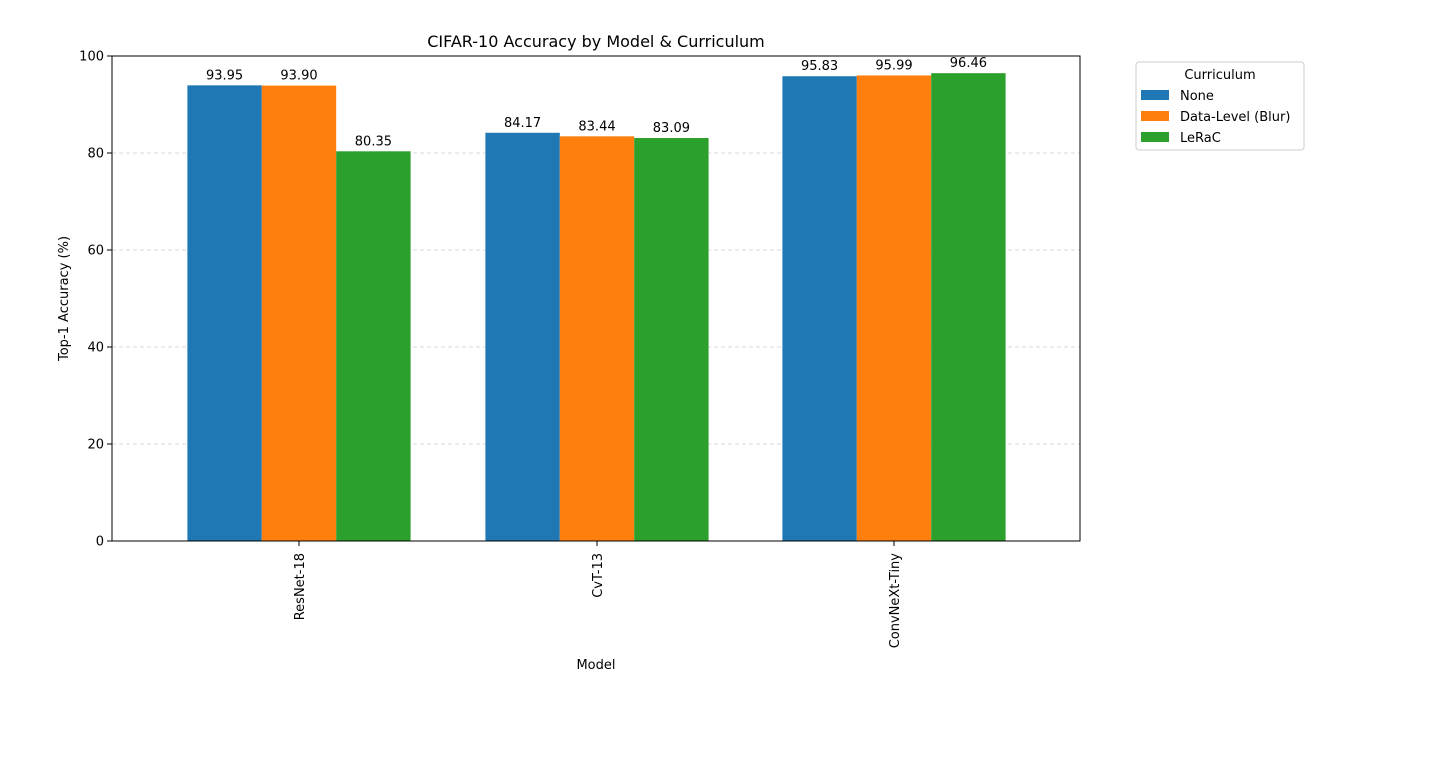  Describe the element at coordinates (1197, 96) in the screenshot. I see `legend-label: None` at that location.